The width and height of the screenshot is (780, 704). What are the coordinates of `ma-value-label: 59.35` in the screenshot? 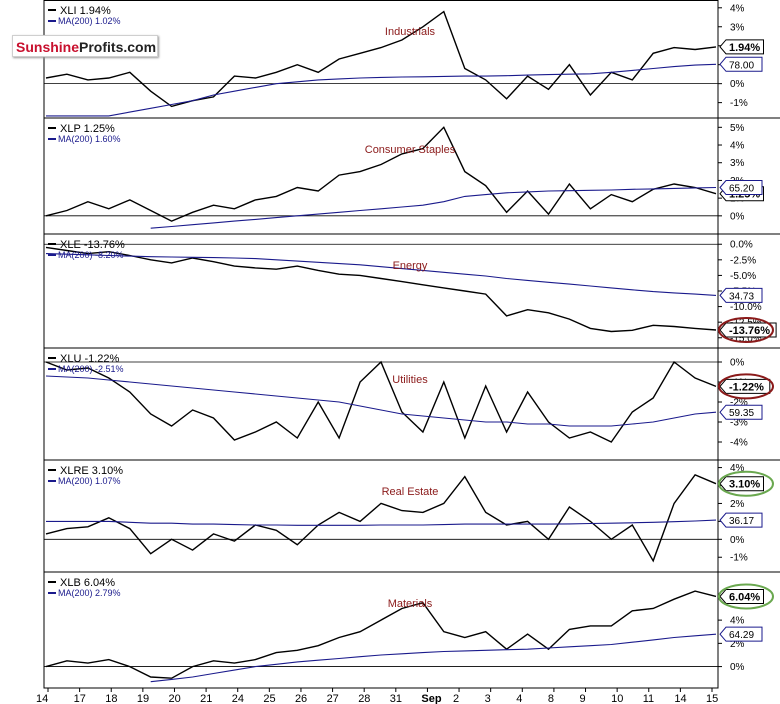 It's located at (741, 413).